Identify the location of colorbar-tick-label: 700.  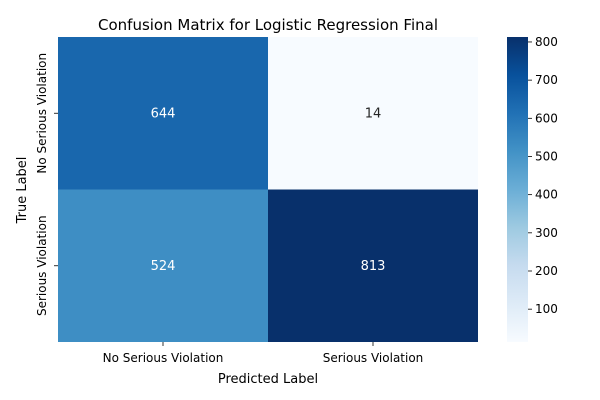
(546, 80).